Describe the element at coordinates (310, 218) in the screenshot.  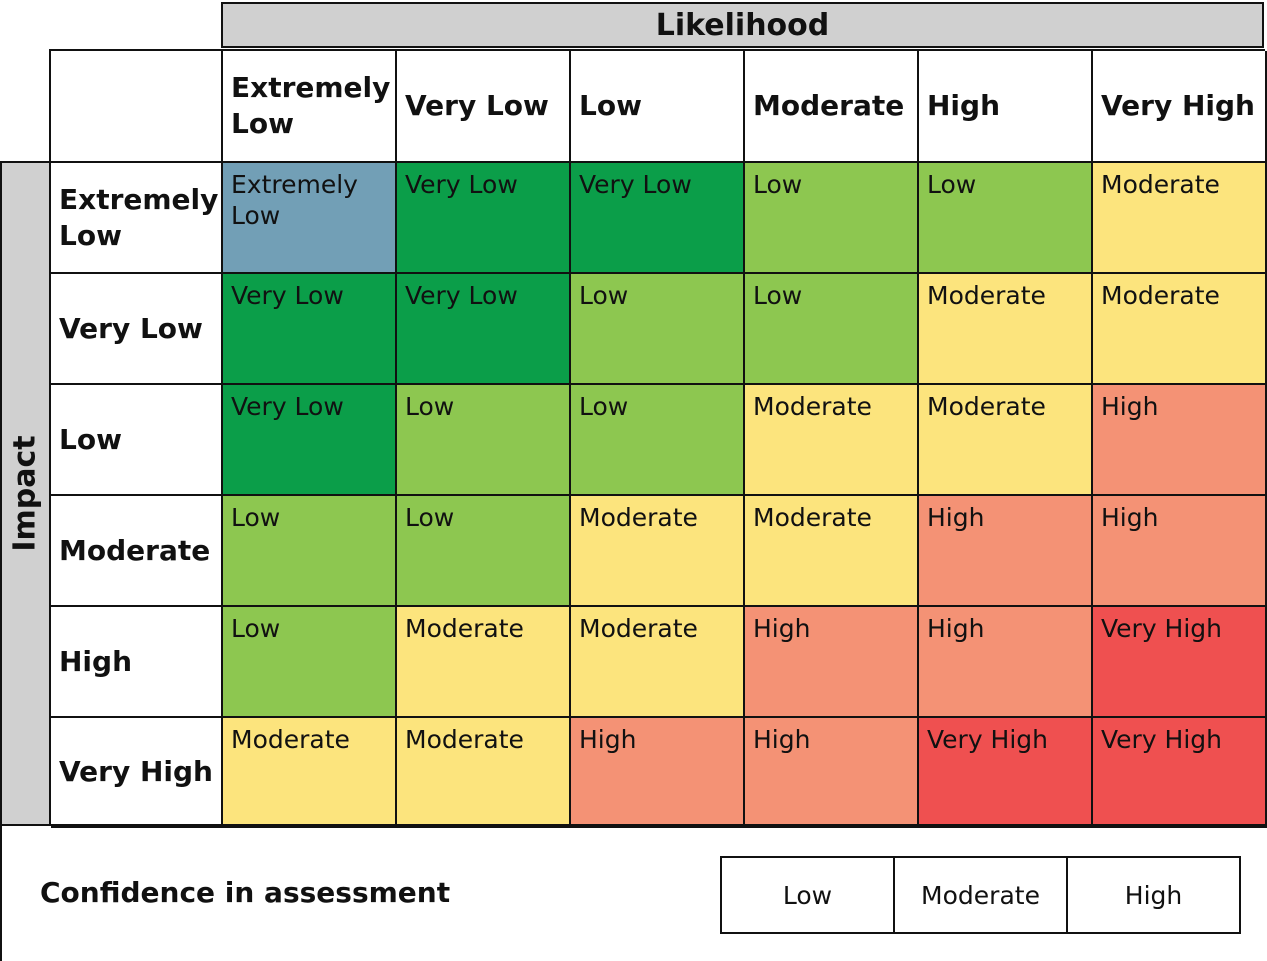
I see `risk-cell: Extremely Low` at that location.